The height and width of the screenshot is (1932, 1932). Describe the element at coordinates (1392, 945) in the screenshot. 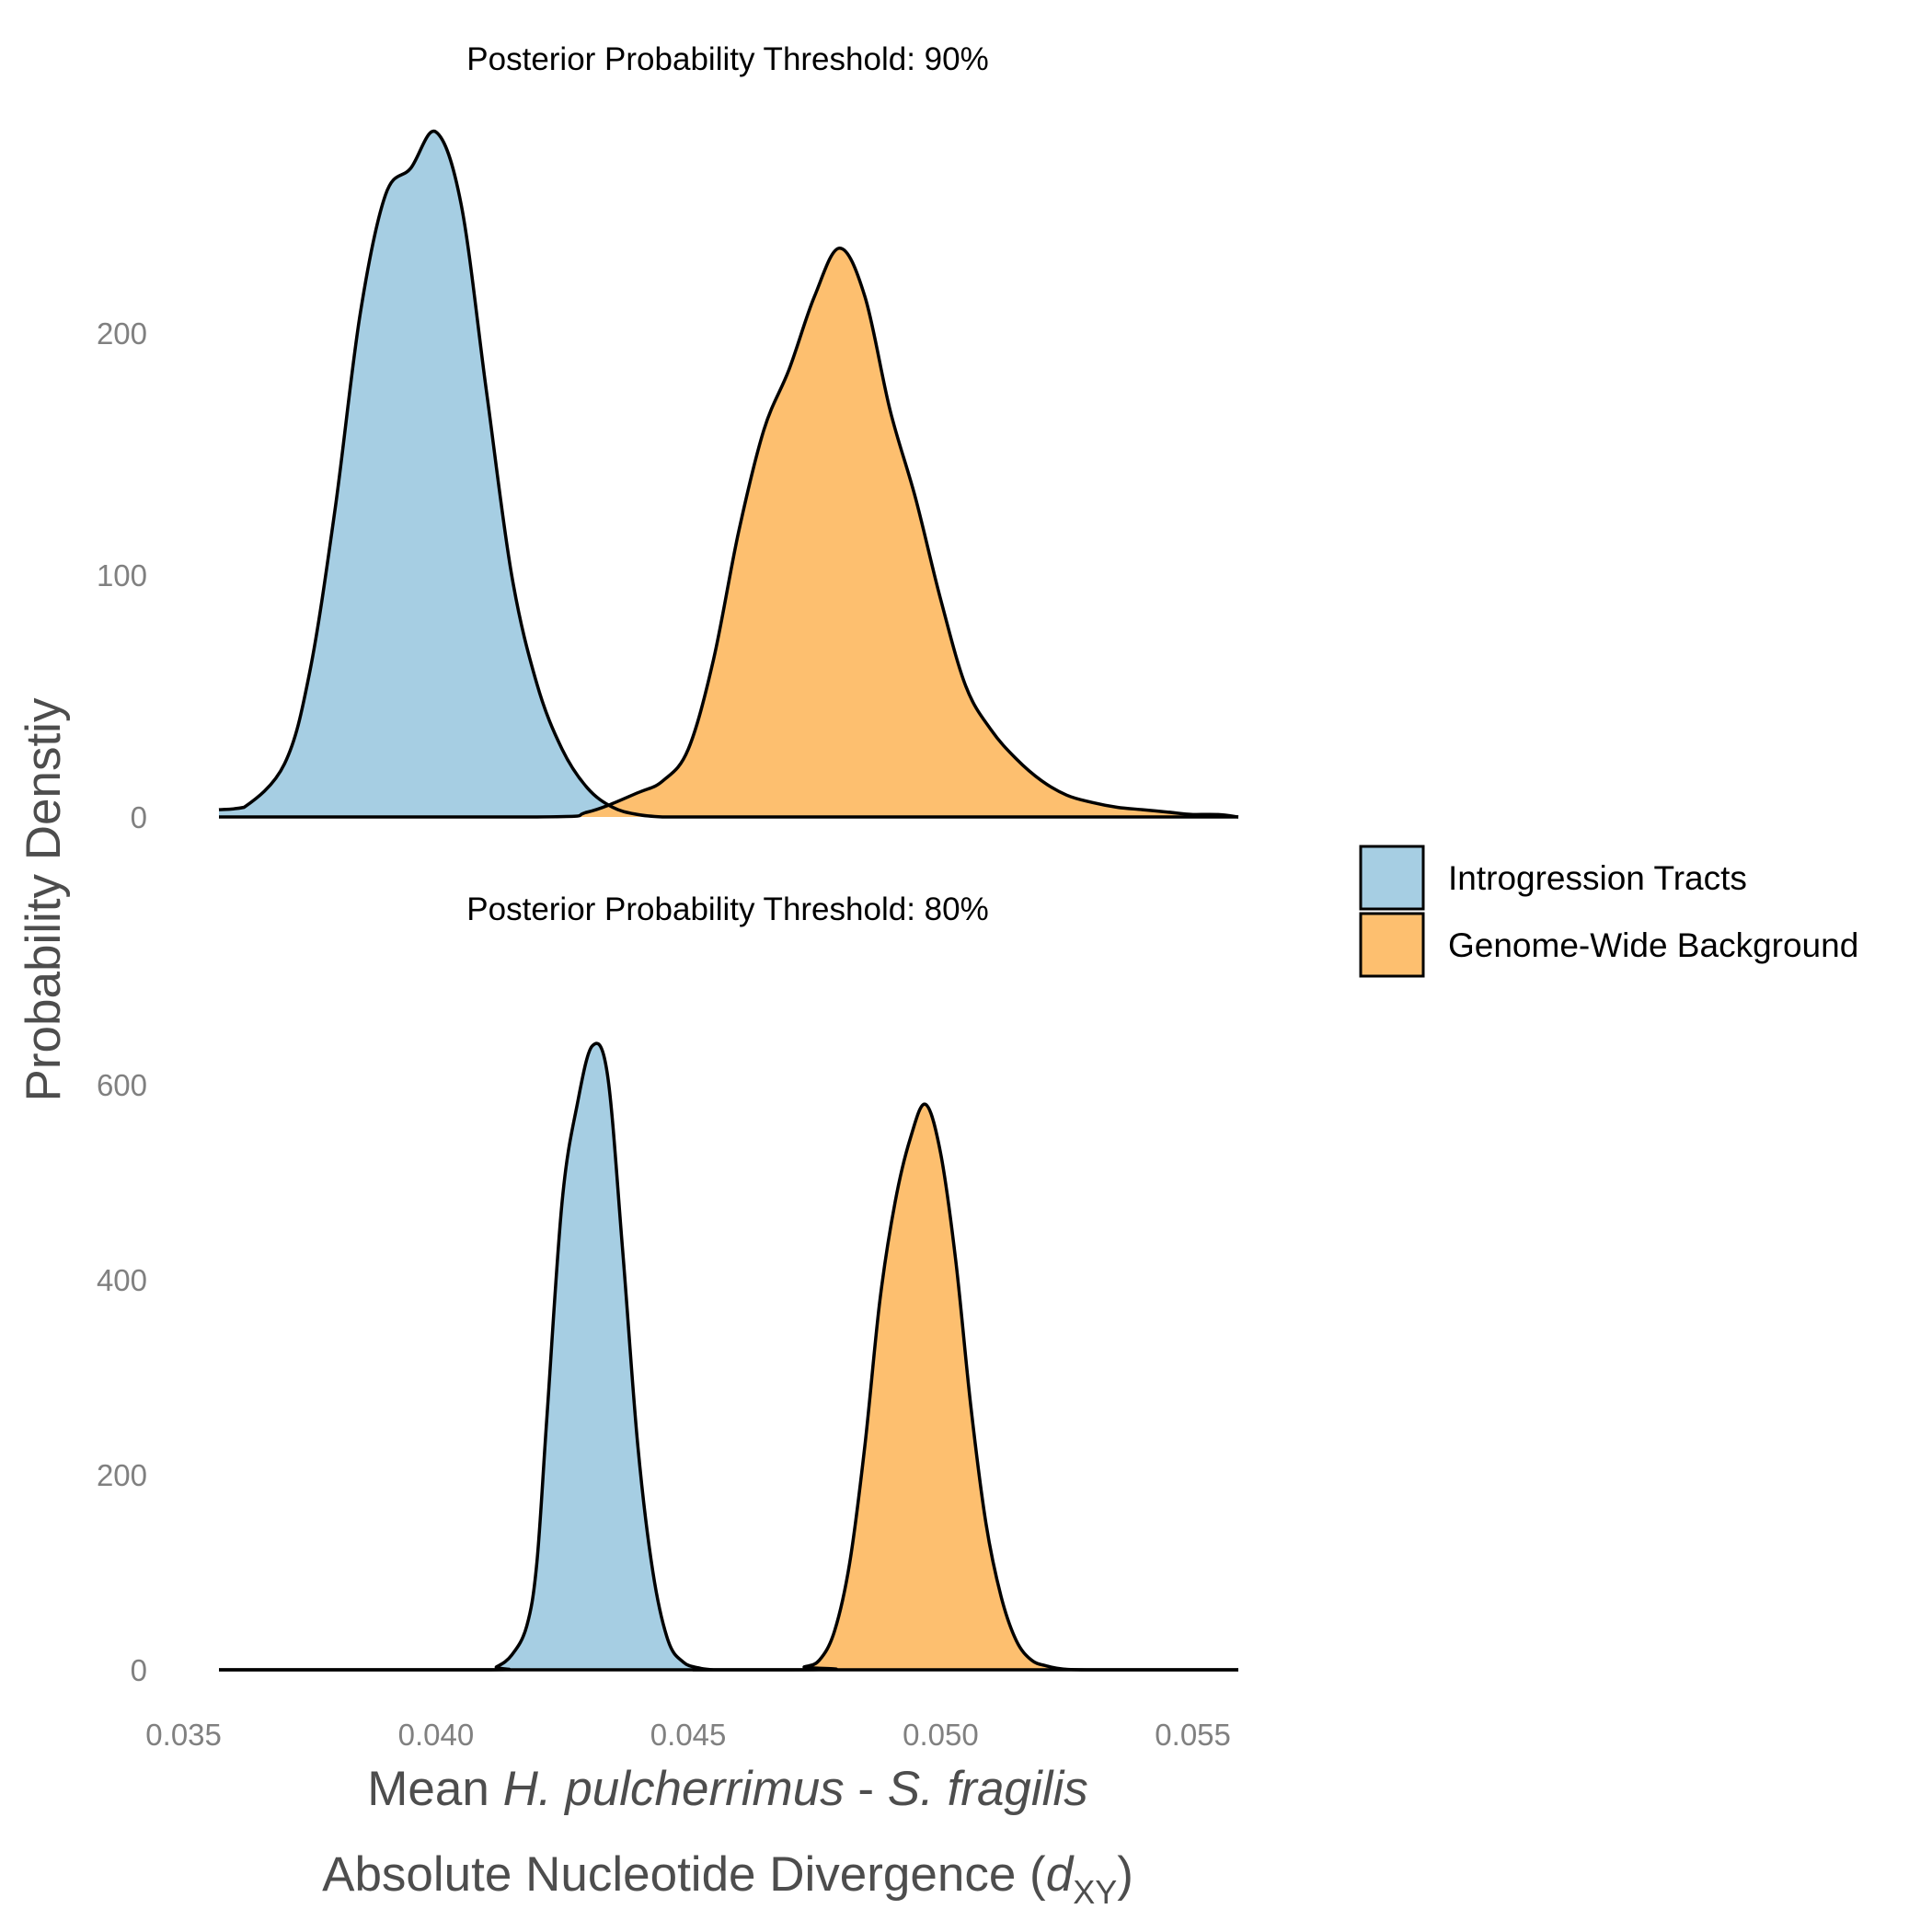

I see `legend-key-background` at that location.